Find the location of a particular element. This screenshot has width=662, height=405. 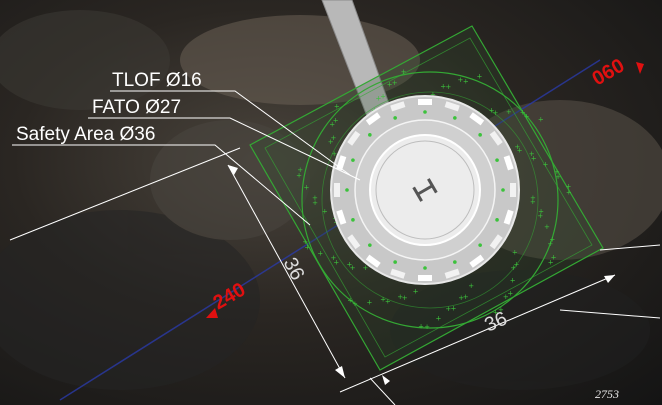

h-marking is located at coordinates (425, 190).